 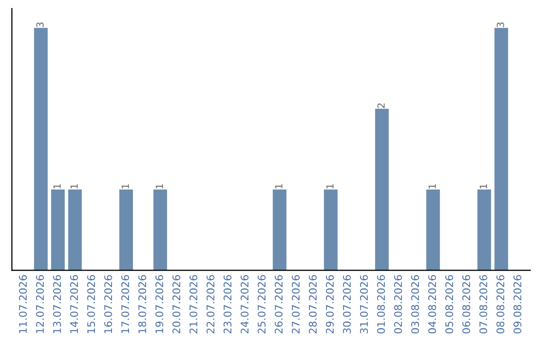 What do you see at coordinates (210, 304) in the screenshot?
I see `x-tick-label: 22.07.2026` at bounding box center [210, 304].